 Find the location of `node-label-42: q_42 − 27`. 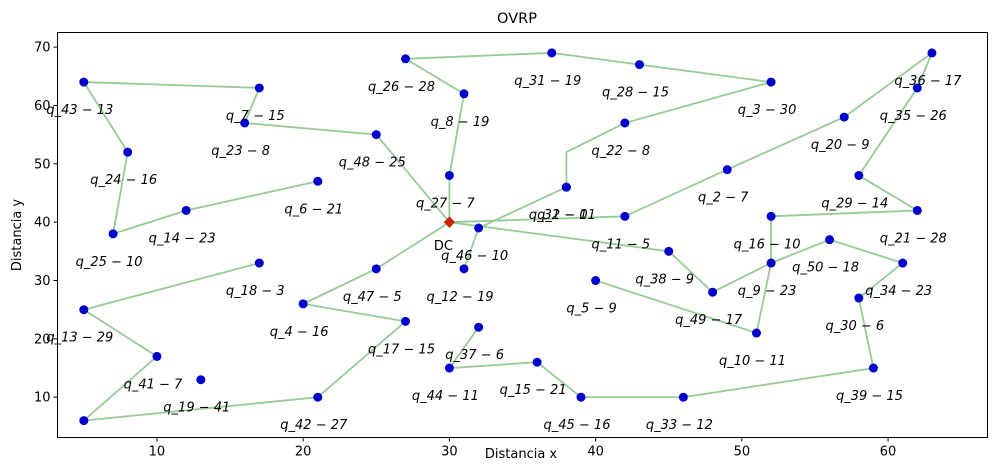

node-label-42: q_42 − 27 is located at coordinates (314, 425).